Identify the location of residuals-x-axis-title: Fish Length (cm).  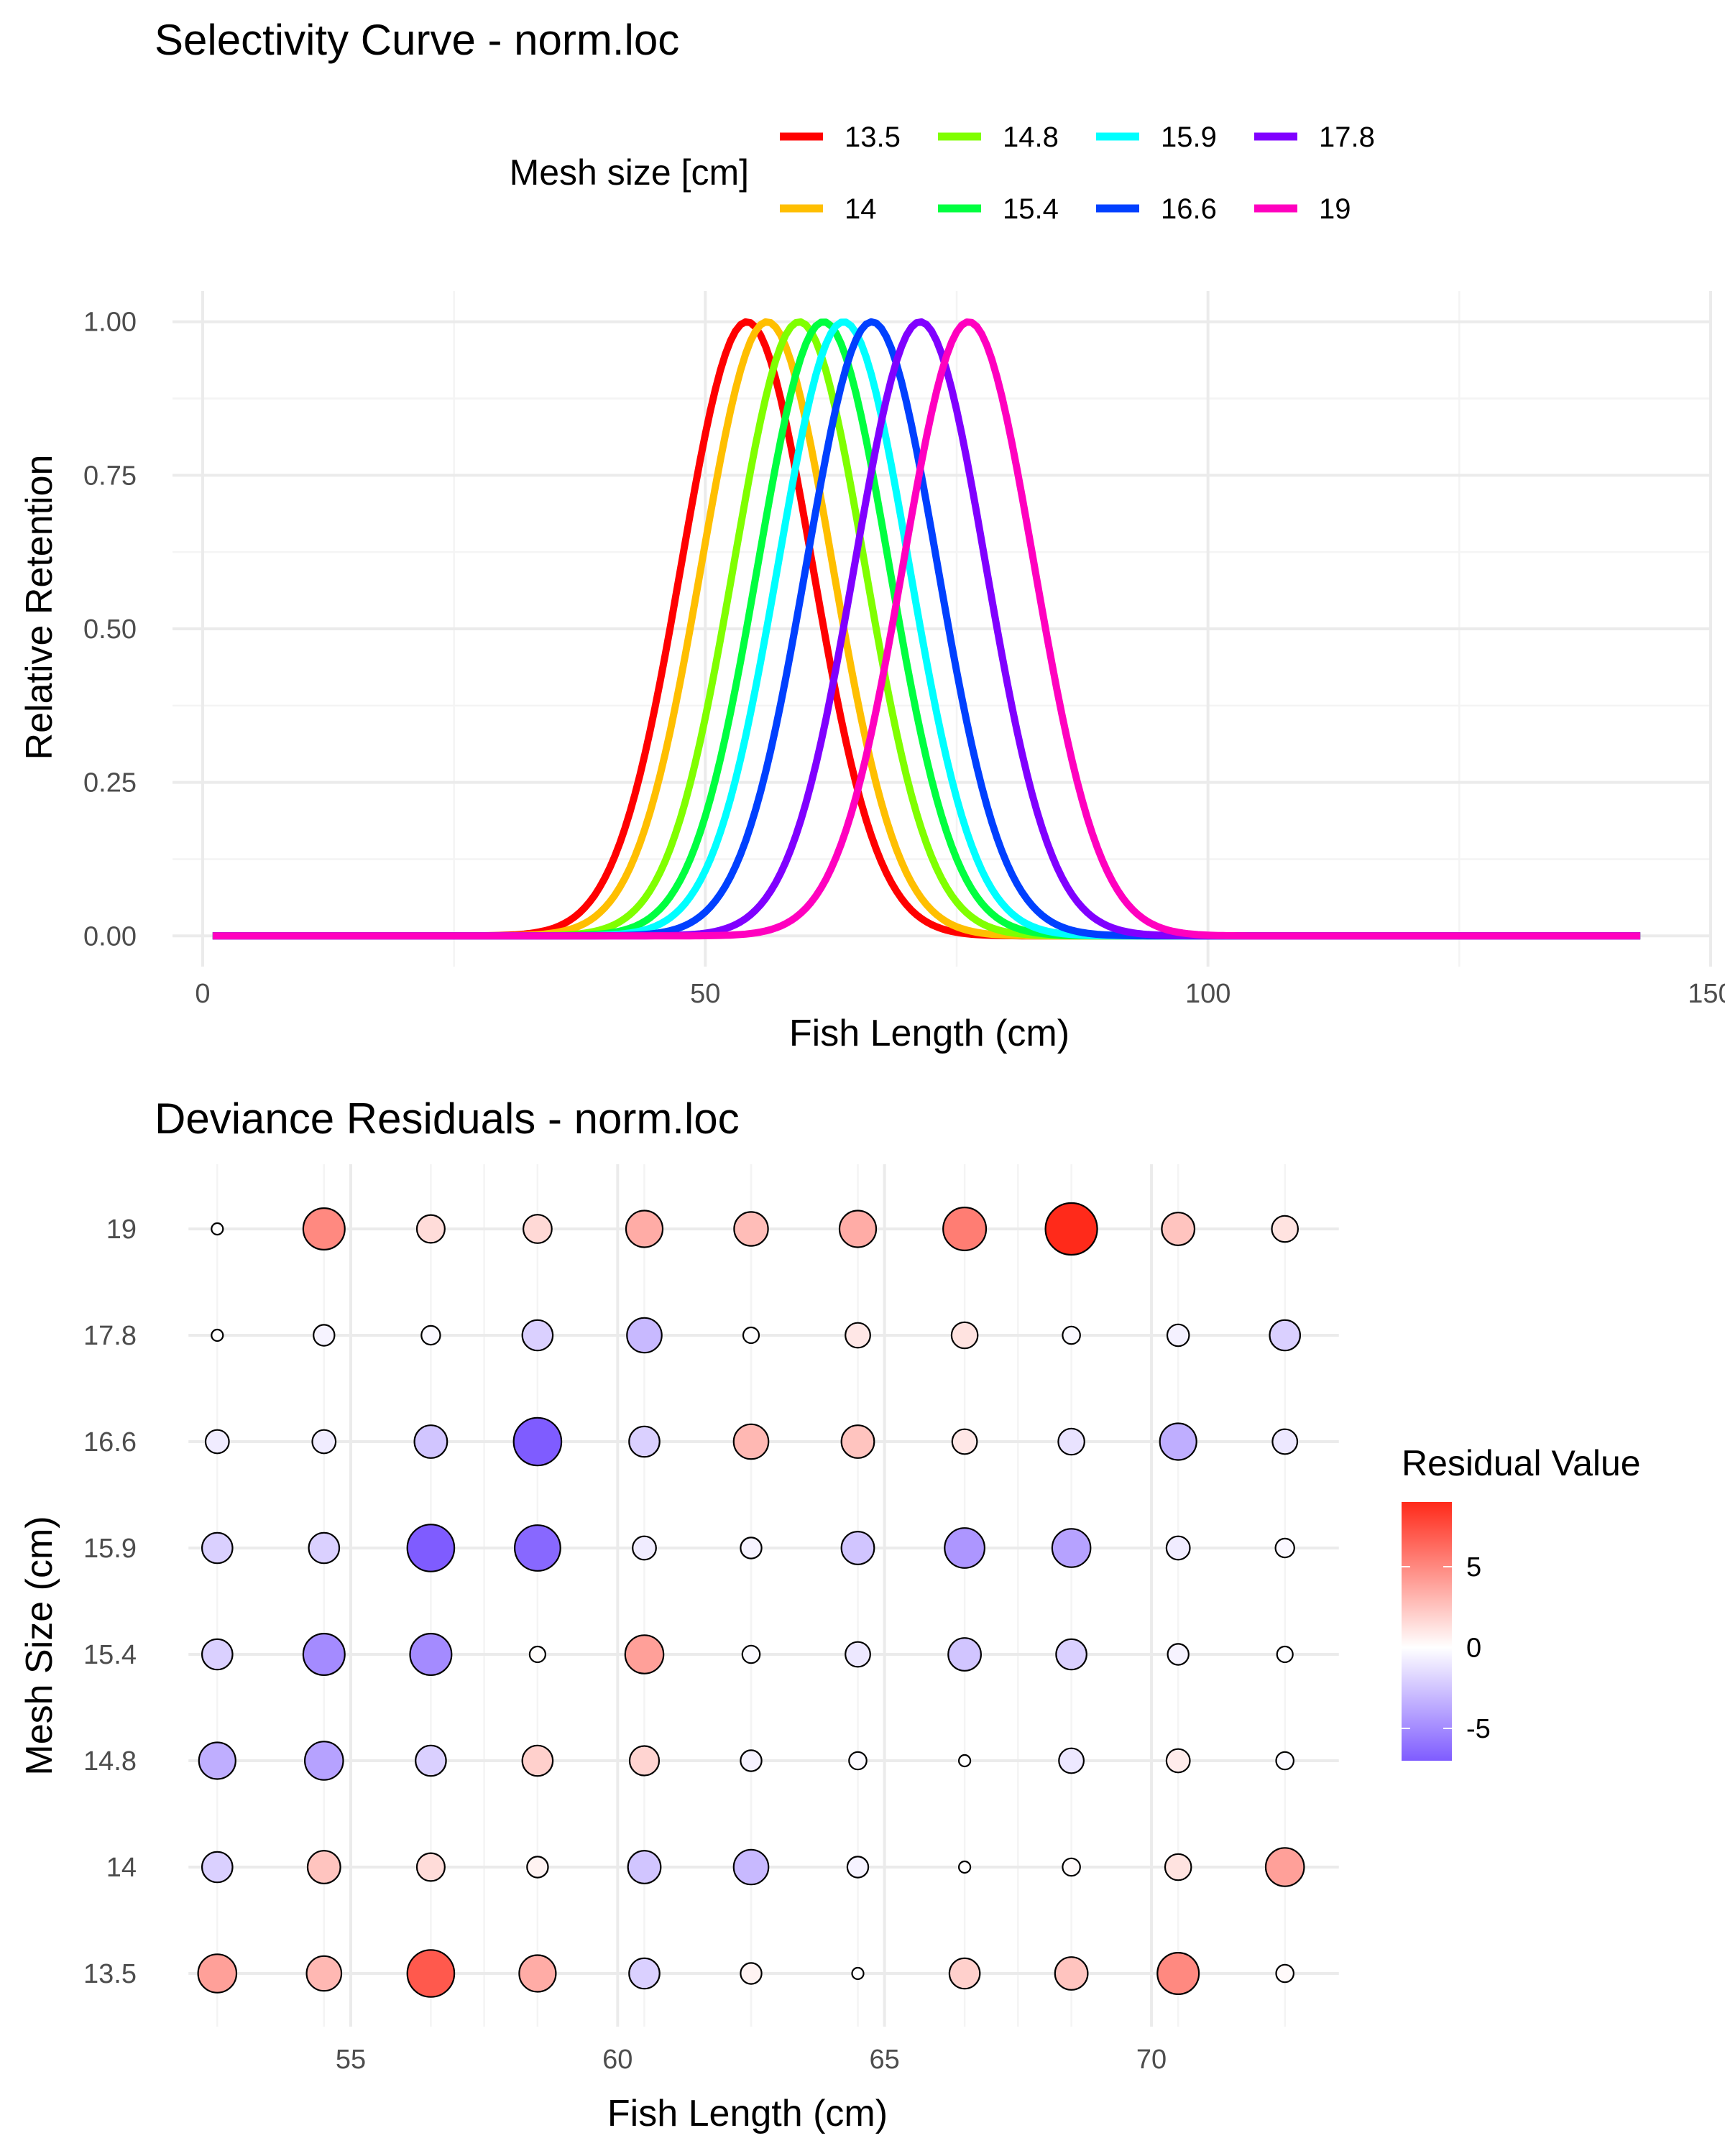
(747, 2113).